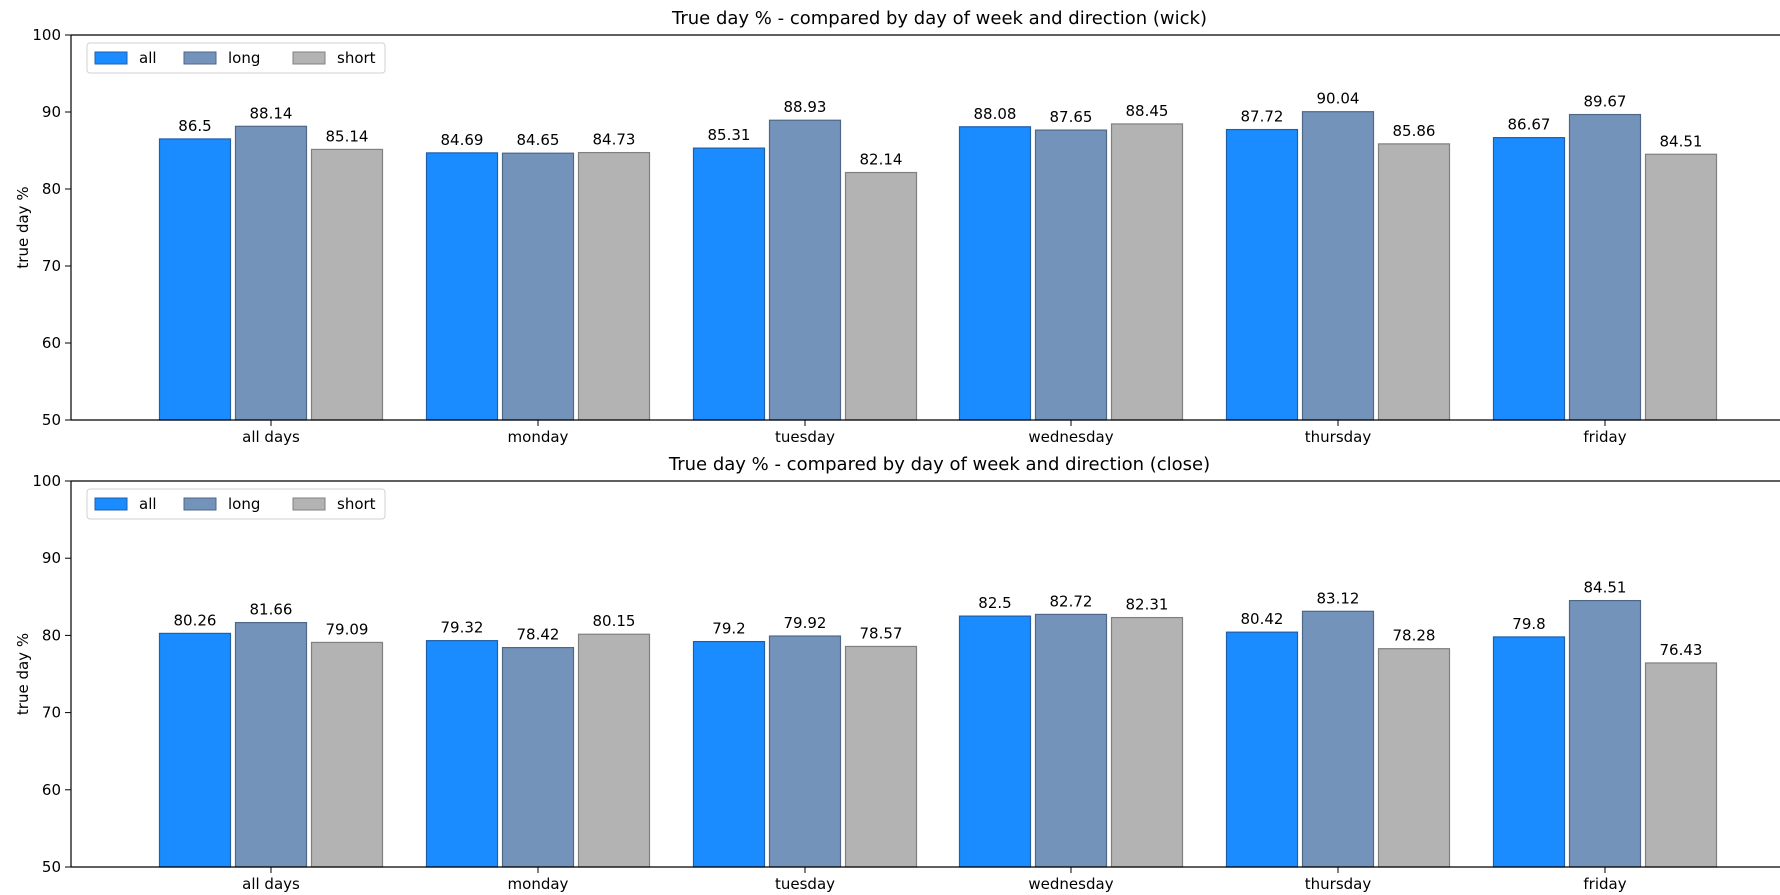 The image size is (1780, 895). I want to click on bar-value-label: 80.26, so click(195, 620).